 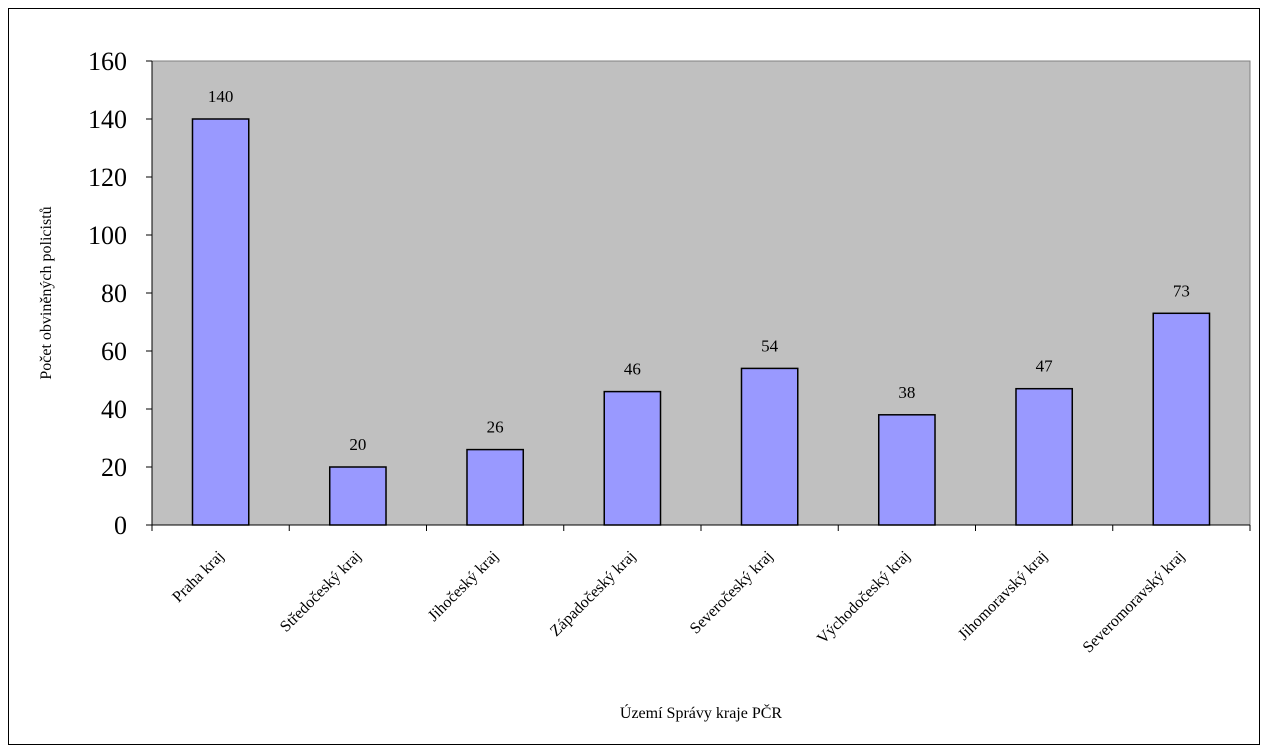 I want to click on y-axis: 0 20 40 60 80 100 120 140 160, so click(x=120, y=293).